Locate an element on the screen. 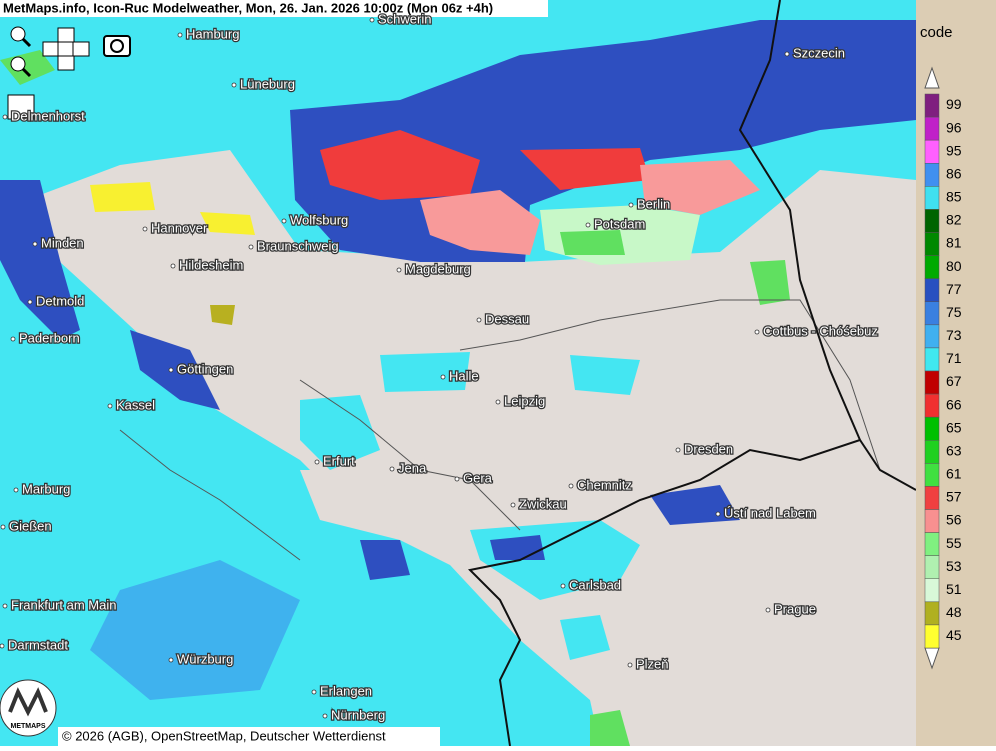  fullscreen-button is located at coordinates (21, 107).